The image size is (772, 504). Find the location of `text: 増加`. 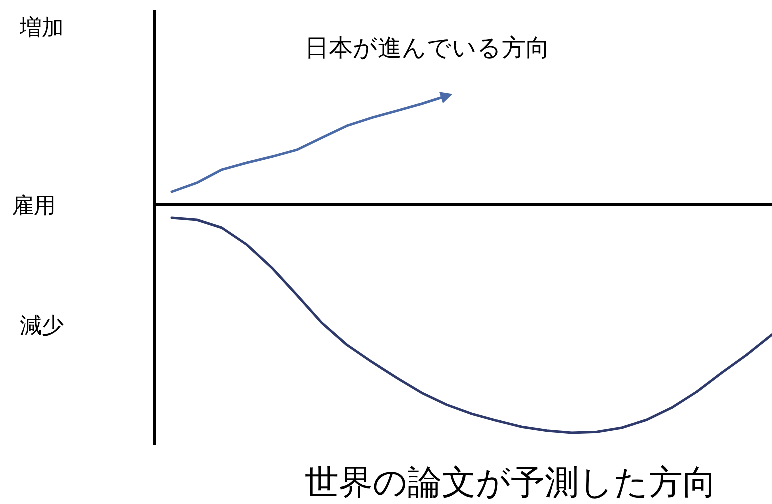

text: 増加 is located at coordinates (41, 28).